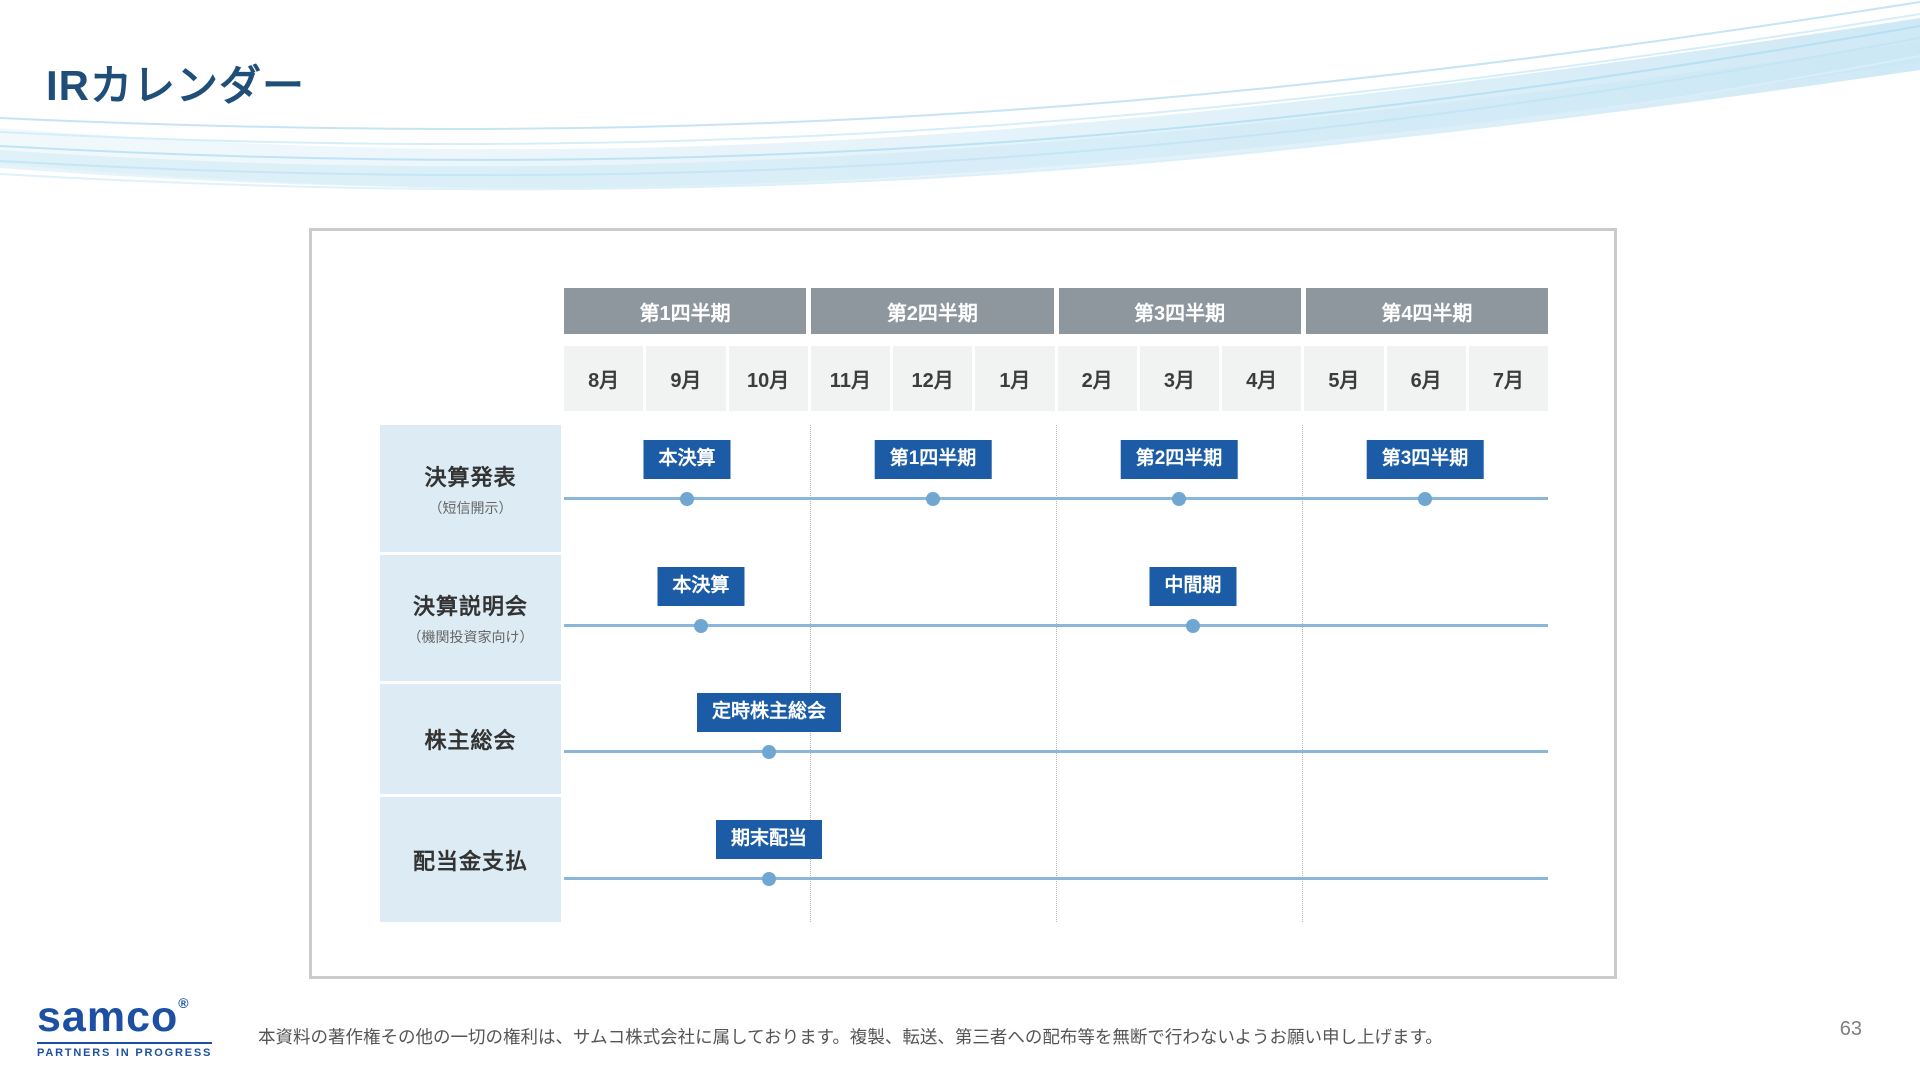  Describe the element at coordinates (1179, 459) in the screenshot. I see `event-badge: 第2四半期` at that location.